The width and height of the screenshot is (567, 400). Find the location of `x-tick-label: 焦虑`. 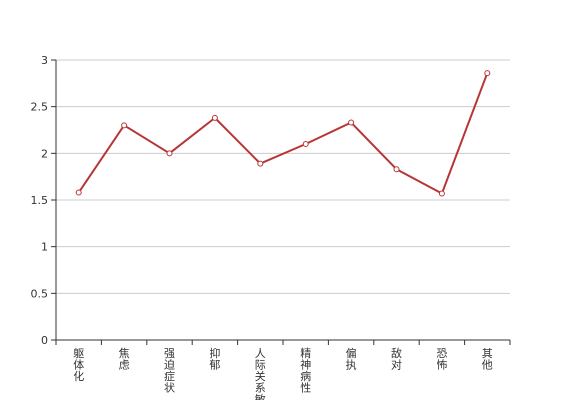

x-tick-label: 焦虑 is located at coordinates (124, 359).